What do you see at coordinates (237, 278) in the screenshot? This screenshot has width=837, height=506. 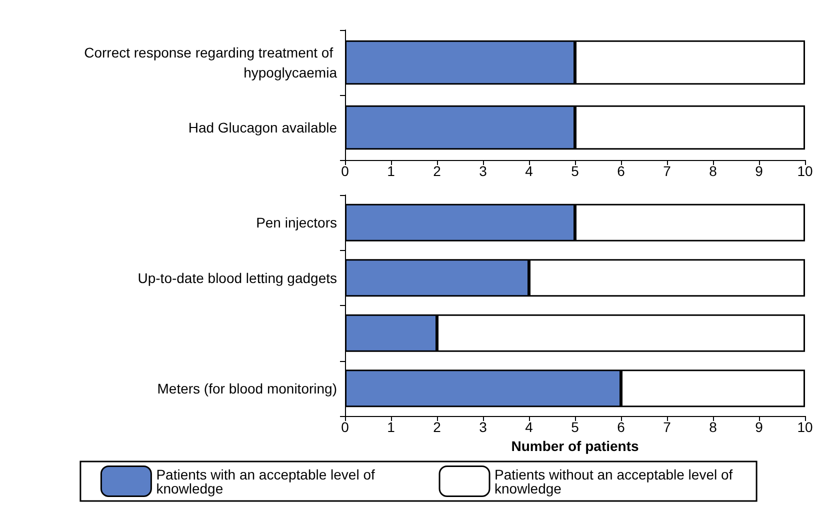 I see `y-tick-label: Up-to-date blood letting gadgets` at bounding box center [237, 278].